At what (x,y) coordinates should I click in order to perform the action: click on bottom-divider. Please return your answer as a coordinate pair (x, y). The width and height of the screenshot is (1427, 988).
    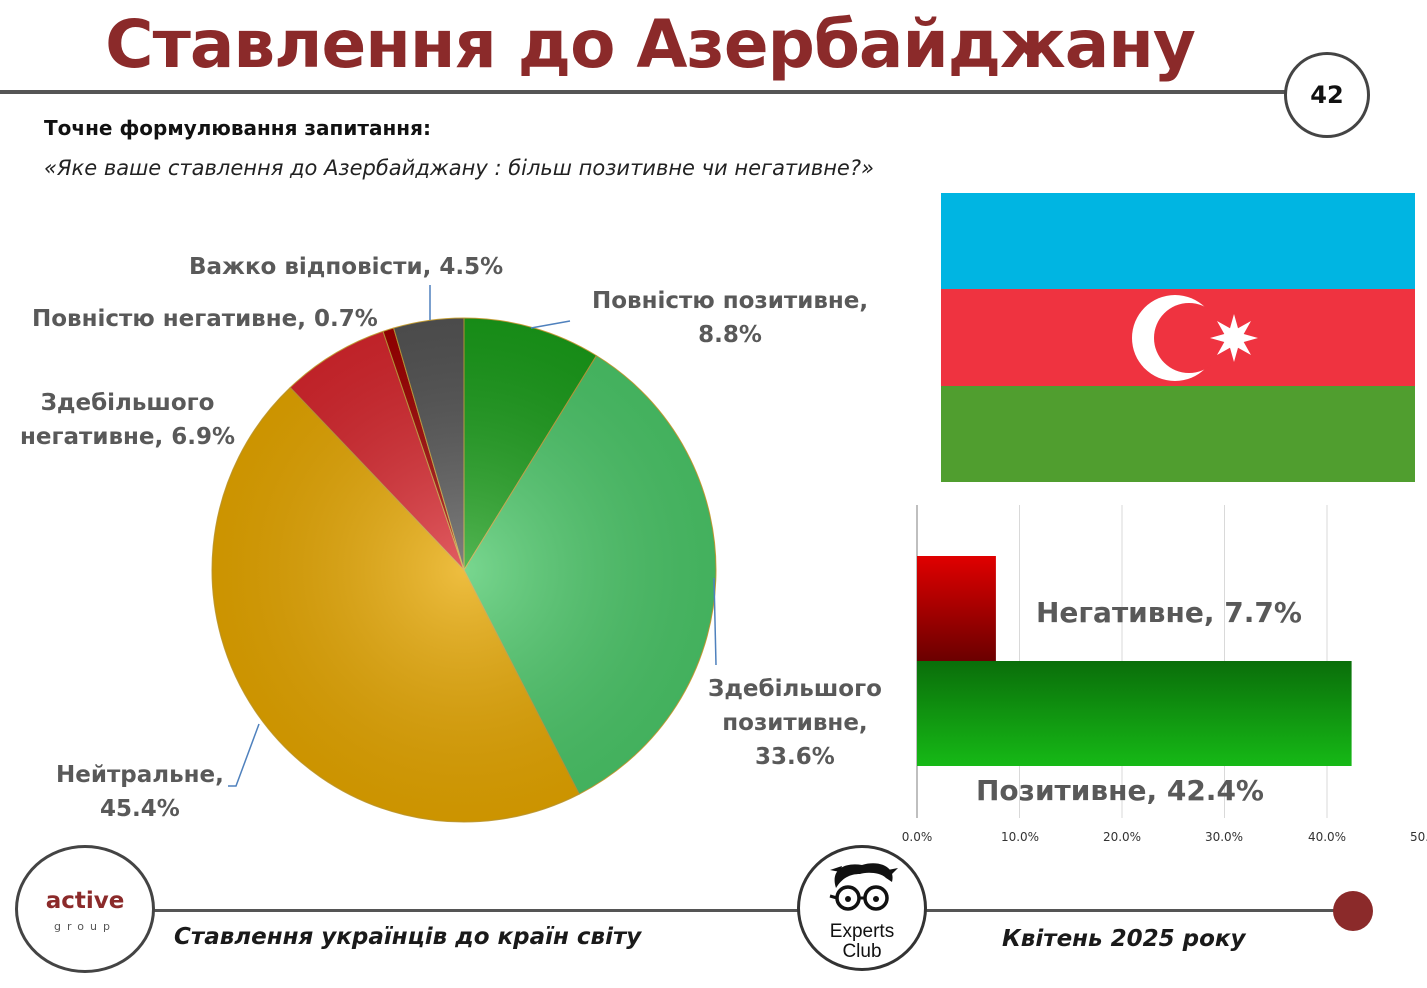
    Looking at the image, I should click on (745, 910).